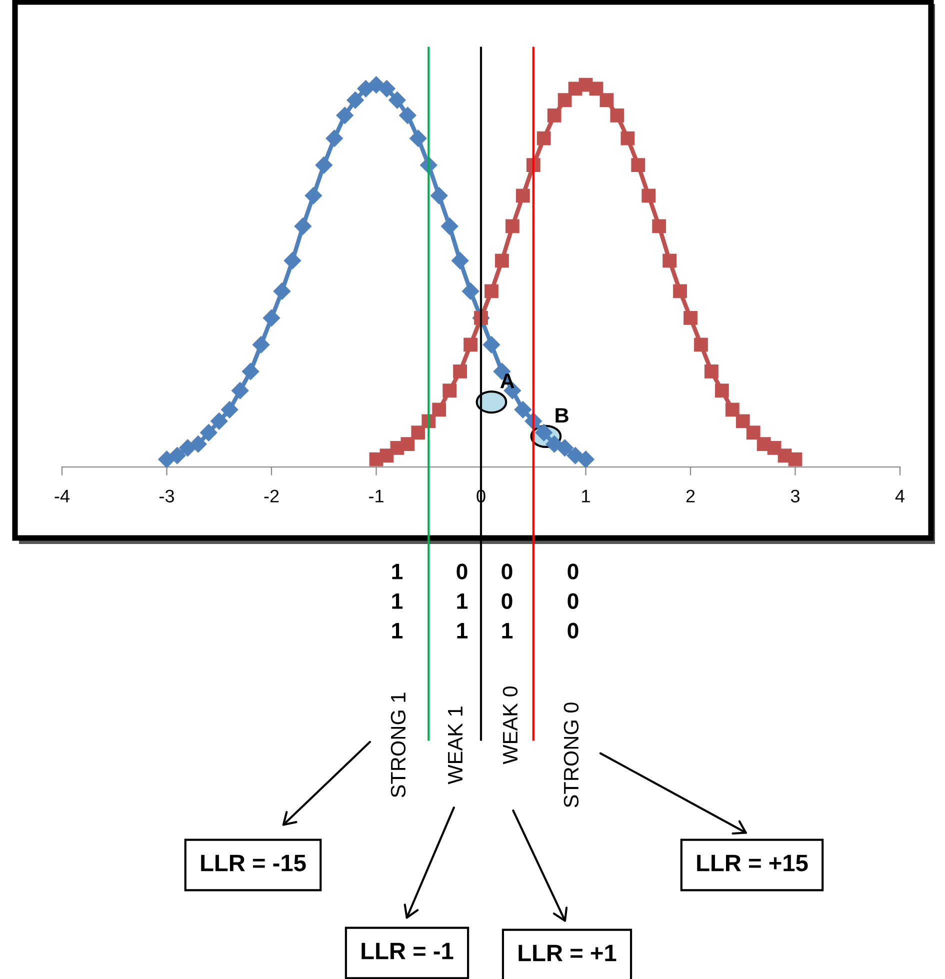 This screenshot has width=945, height=979. I want to click on text: 1 1 1, so click(397, 601).